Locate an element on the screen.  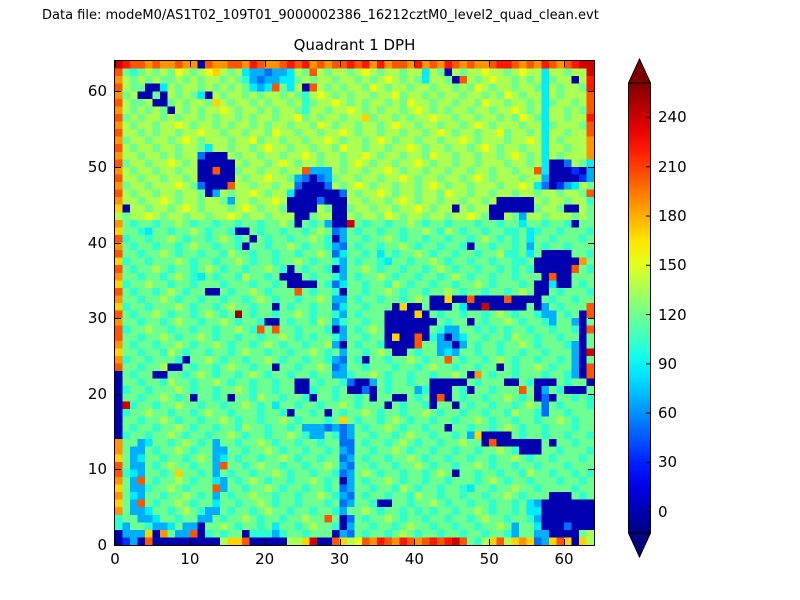
colorbar-gradient is located at coordinates (639, 309).